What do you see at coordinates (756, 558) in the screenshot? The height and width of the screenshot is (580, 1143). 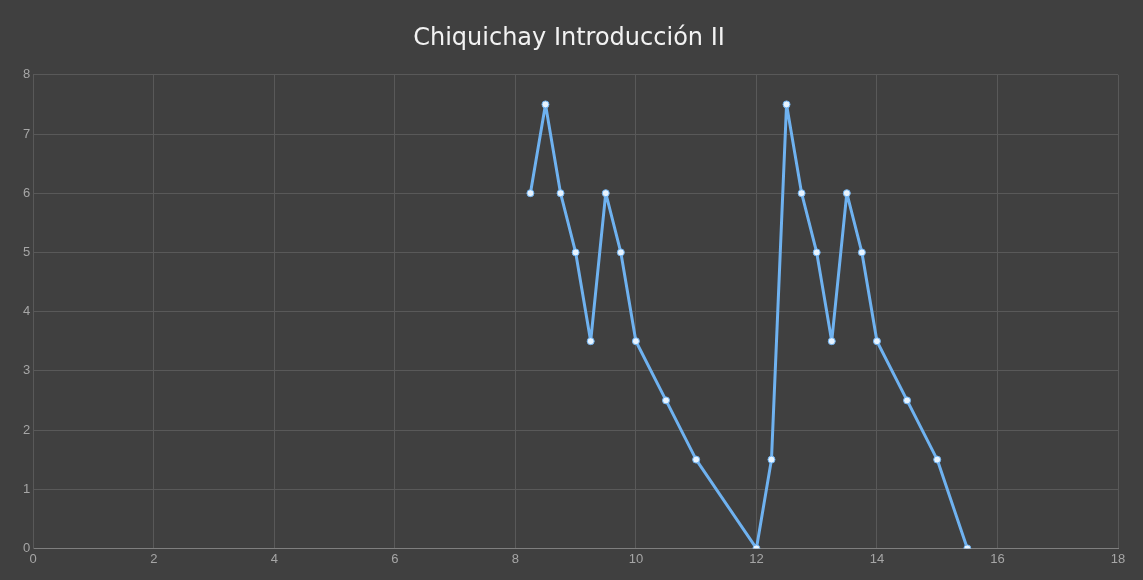 I see `x-tick-label: 12` at bounding box center [756, 558].